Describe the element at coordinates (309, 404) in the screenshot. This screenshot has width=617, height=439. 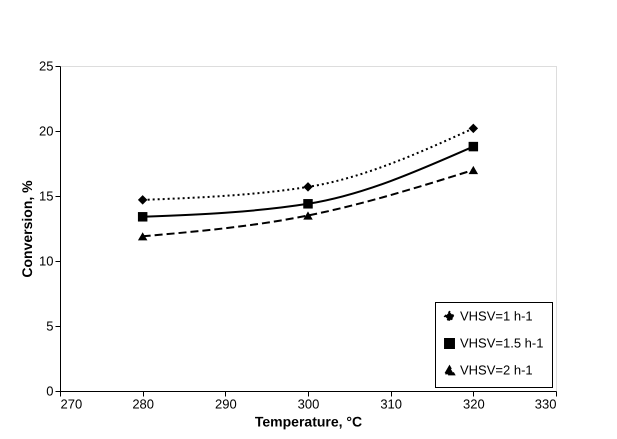
I see `x-tick-label: 300` at that location.